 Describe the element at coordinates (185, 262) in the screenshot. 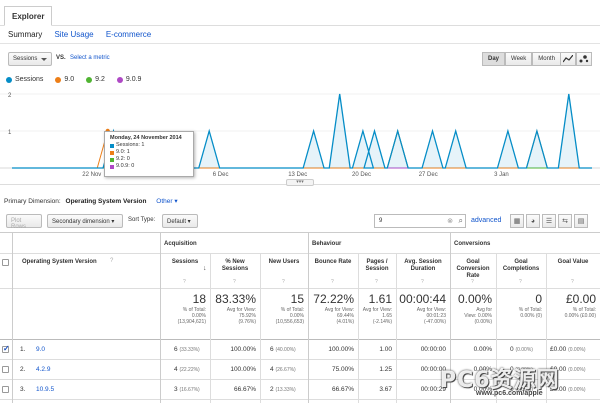

I see `column-header: Sessions` at that location.